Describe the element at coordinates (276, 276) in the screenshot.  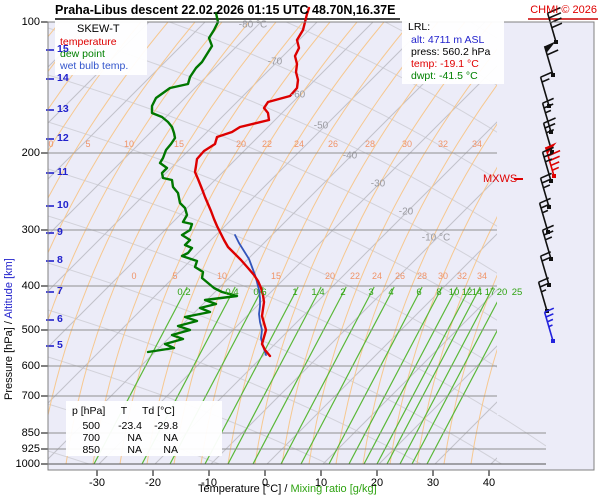
I see `adiabat-label-400: 15` at that location.